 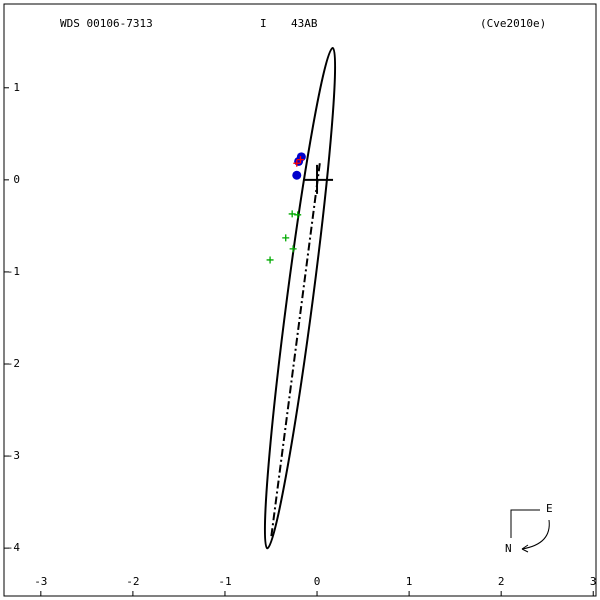 I want to click on primary-star, so click(x=318, y=179).